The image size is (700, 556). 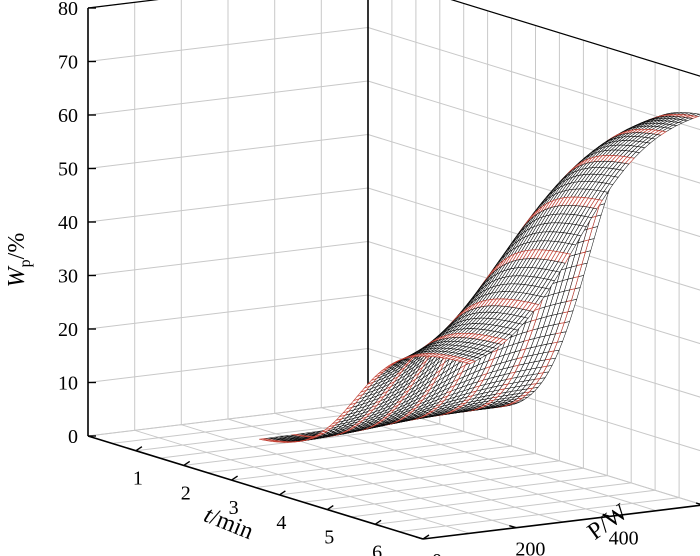 What do you see at coordinates (68, 116) in the screenshot?
I see `z-tick-label: 60` at bounding box center [68, 116].